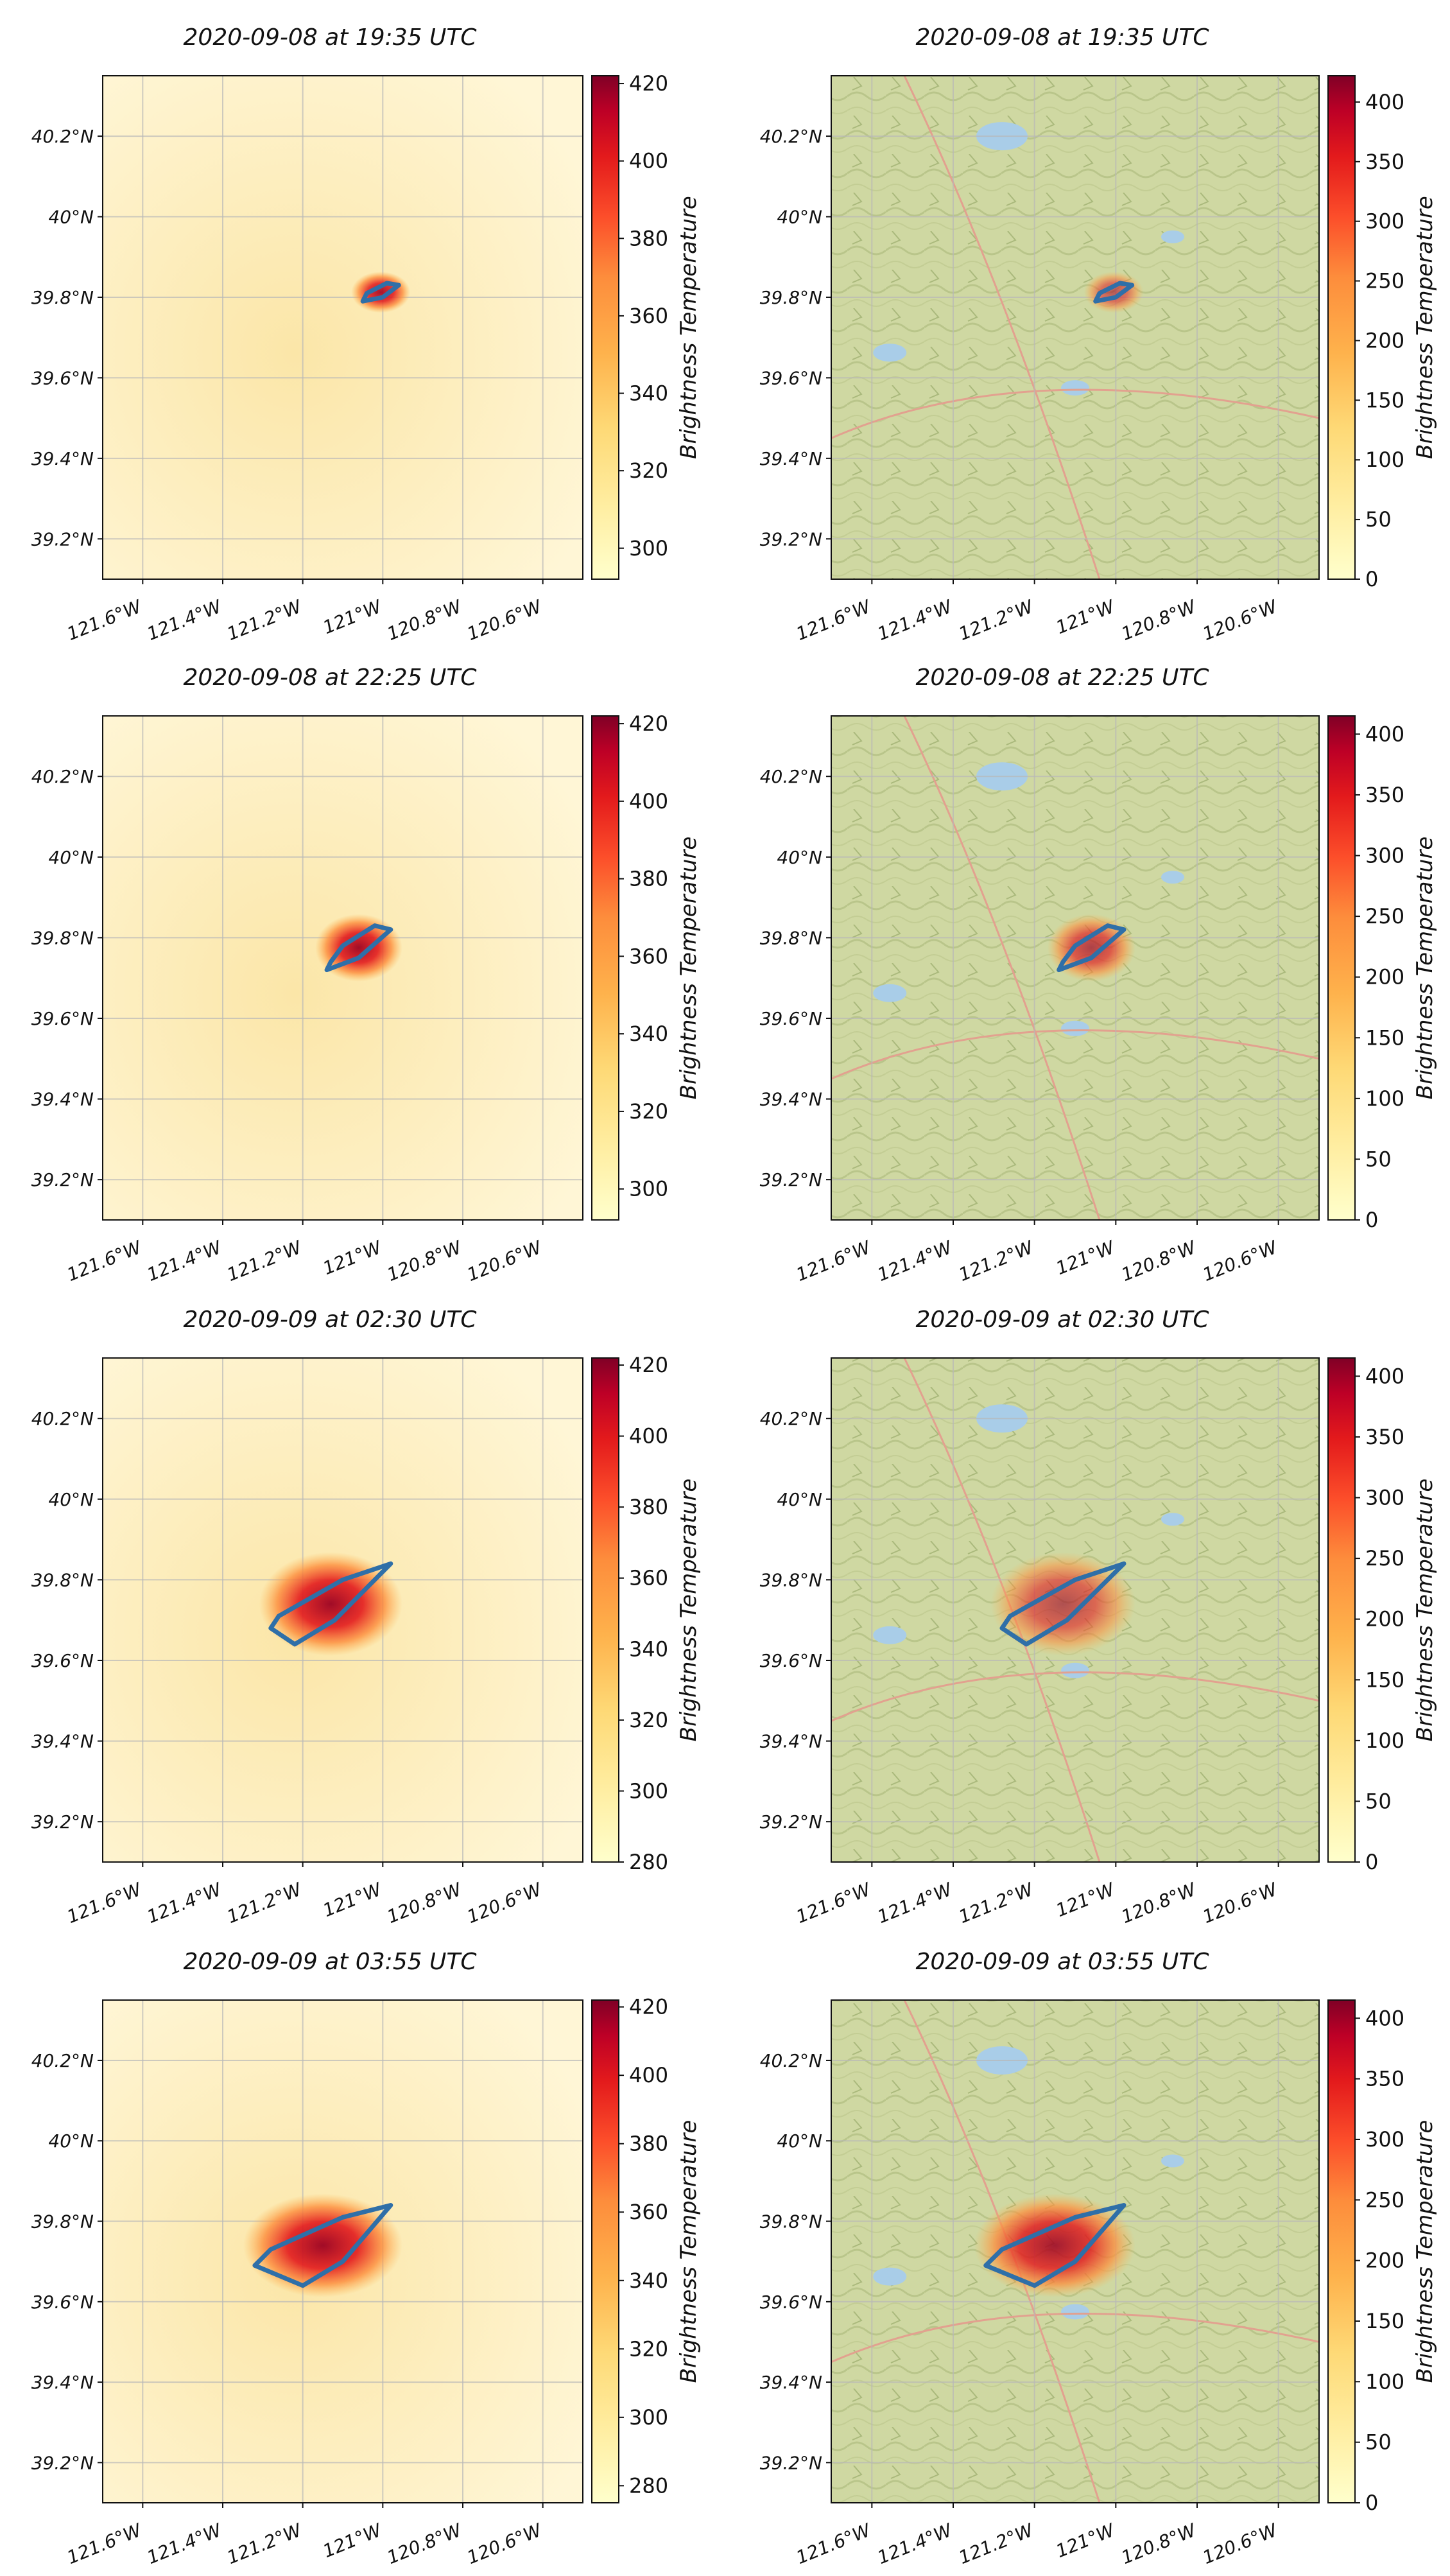  I want to click on chart-title: 2020-09-08 at 19:35 UTC, so click(331, 37).